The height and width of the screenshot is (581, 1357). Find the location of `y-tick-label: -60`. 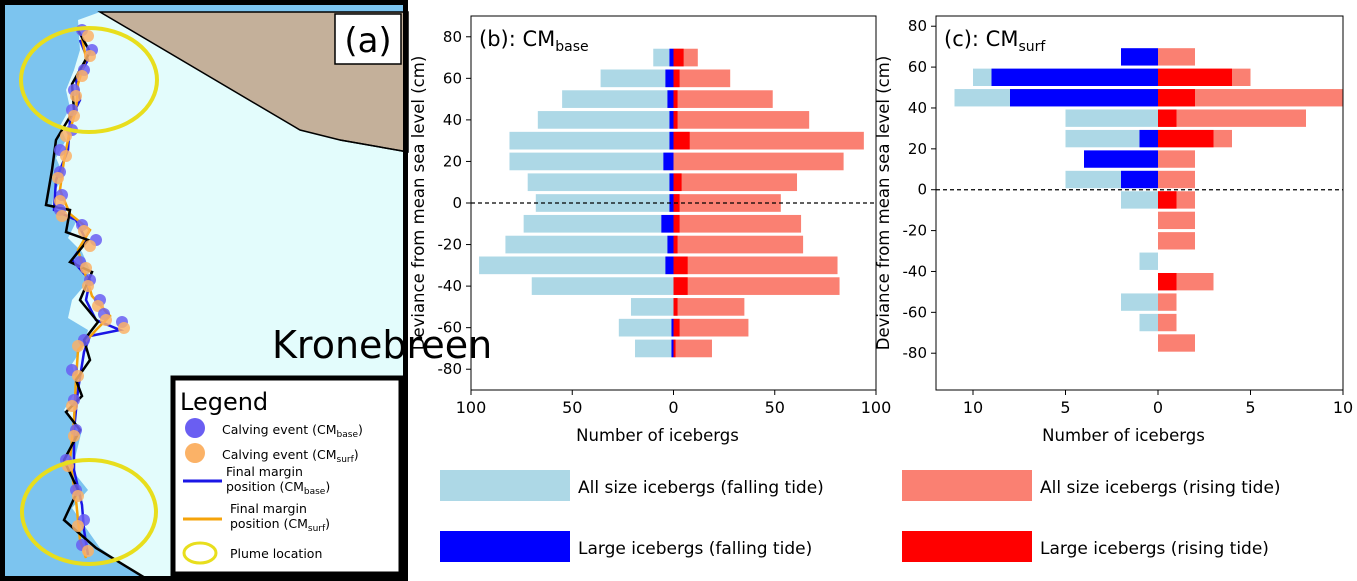

y-tick-label: -60 is located at coordinates (915, 312).